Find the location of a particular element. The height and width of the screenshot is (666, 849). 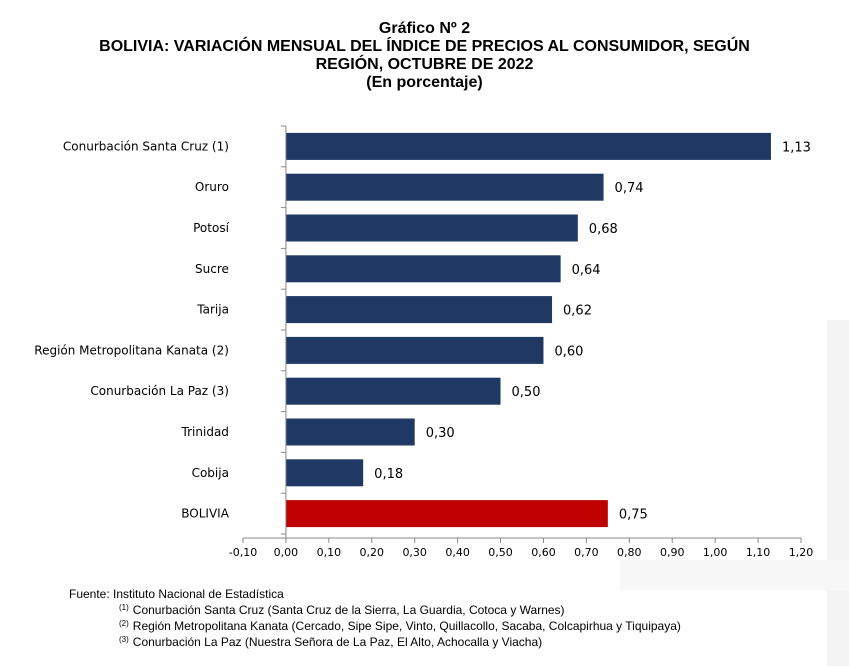

footnote-mark: (2) is located at coordinates (124, 623).